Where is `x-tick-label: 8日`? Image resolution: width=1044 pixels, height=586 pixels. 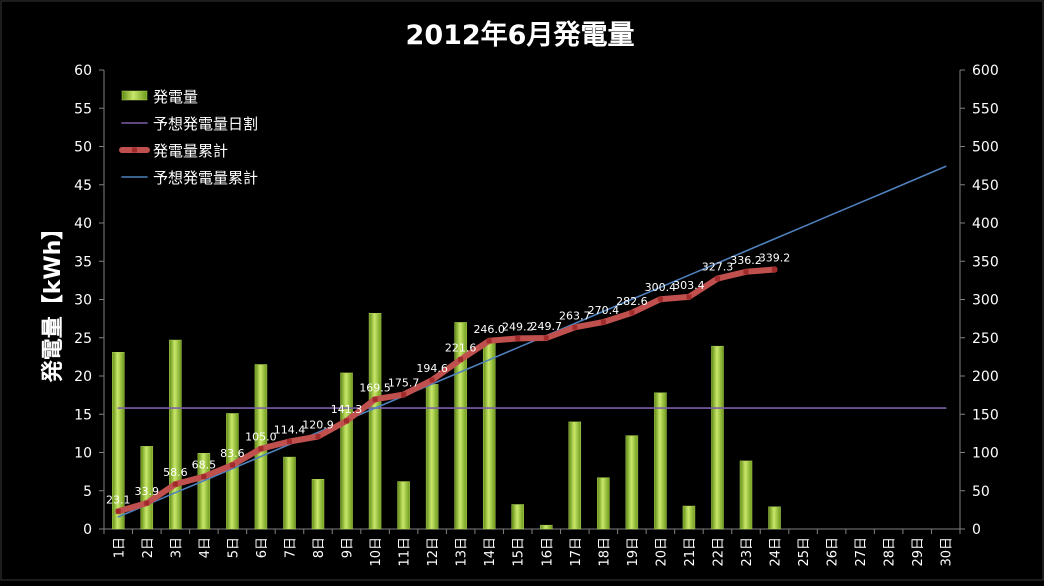
x-tick-label: 8日 is located at coordinates (319, 547).